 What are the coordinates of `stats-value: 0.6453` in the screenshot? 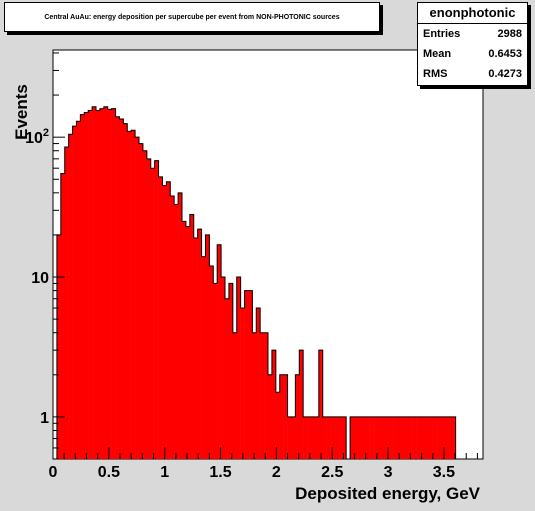 It's located at (505, 54).